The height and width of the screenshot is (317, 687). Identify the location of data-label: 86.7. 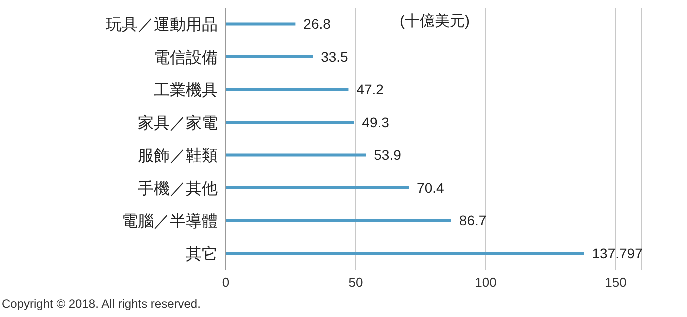
(473, 220).